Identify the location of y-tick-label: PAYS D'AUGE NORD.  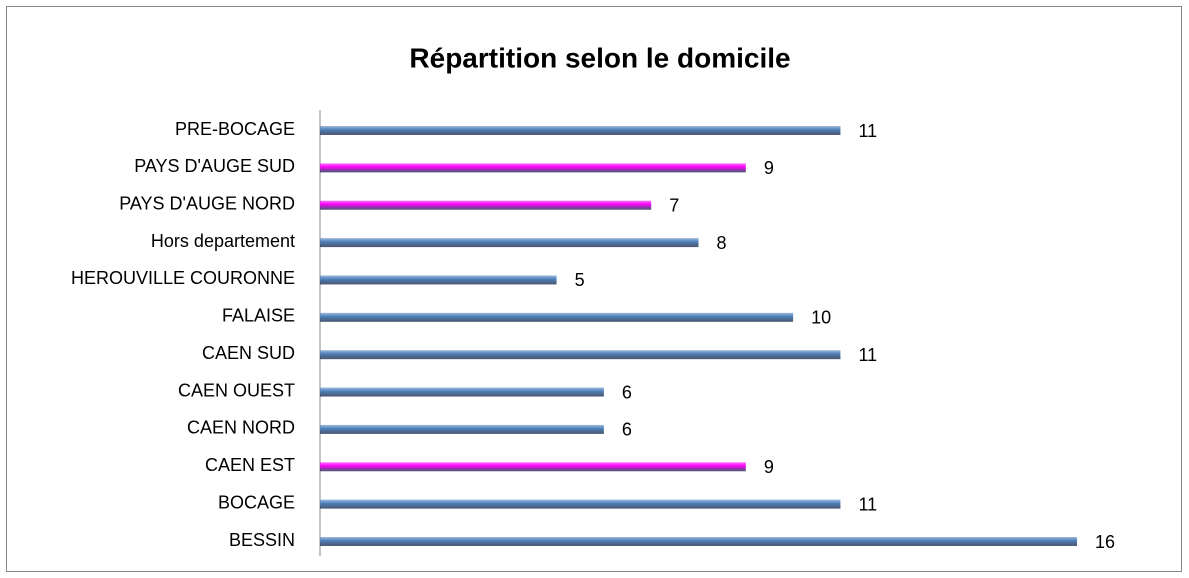
(207, 203).